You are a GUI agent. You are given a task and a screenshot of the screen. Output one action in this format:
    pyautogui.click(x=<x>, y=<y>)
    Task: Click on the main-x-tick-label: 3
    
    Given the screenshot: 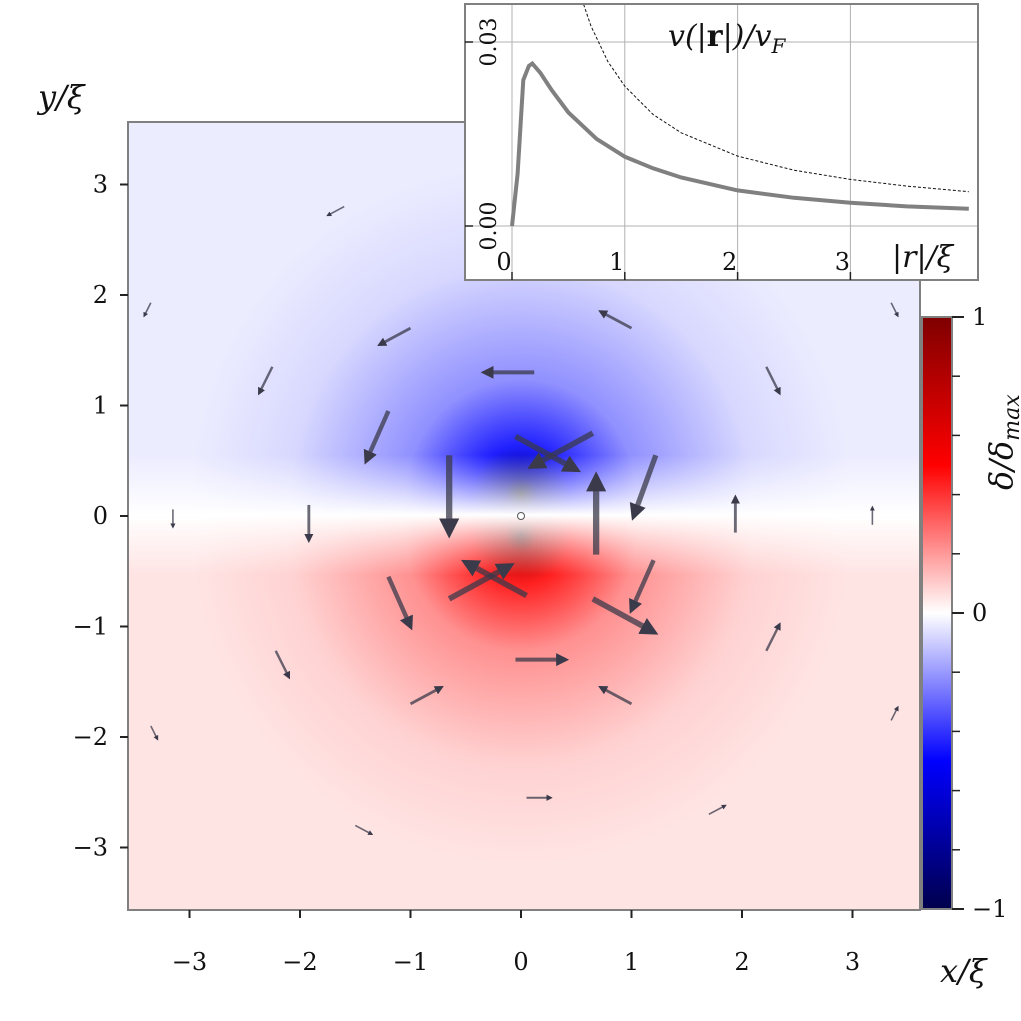 What is the action you would take?
    pyautogui.click(x=852, y=962)
    